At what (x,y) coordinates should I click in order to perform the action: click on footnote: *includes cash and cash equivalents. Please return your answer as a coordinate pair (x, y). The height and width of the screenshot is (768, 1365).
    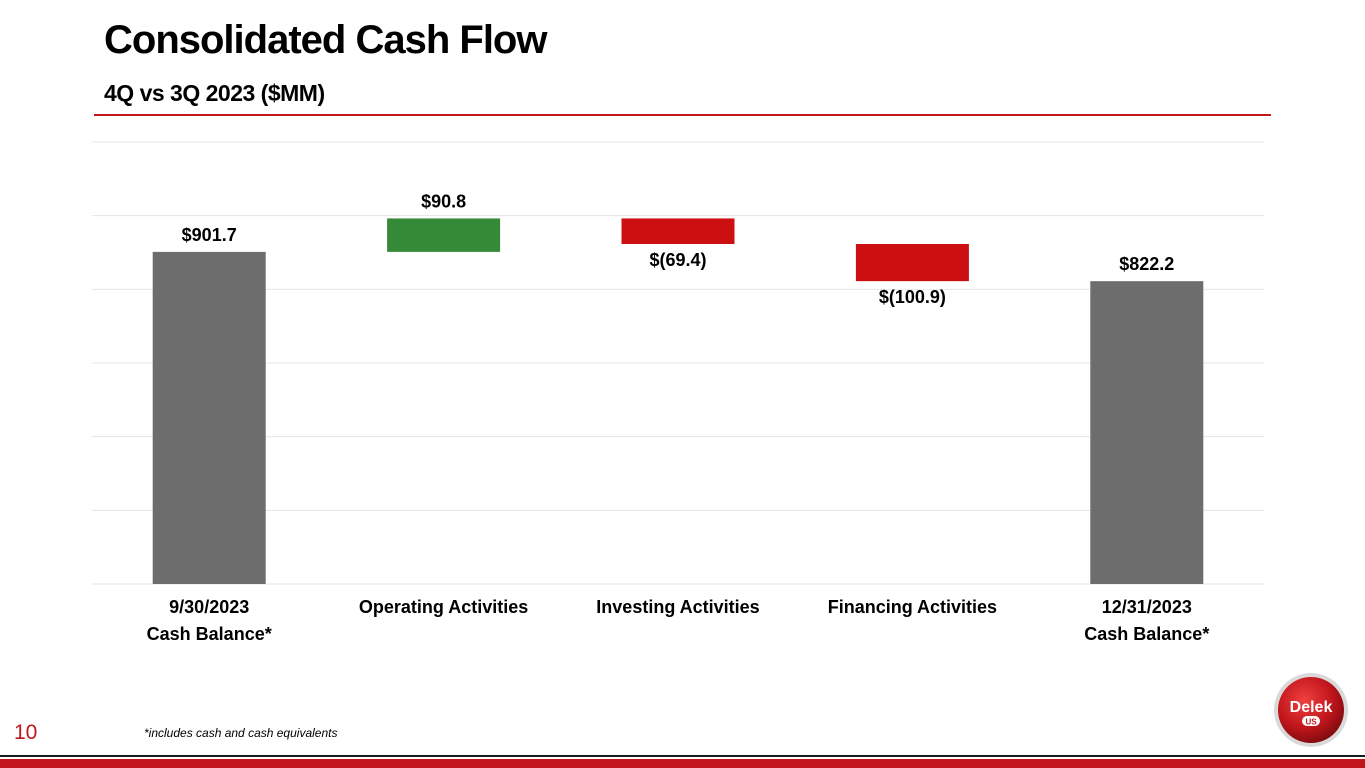
    Looking at the image, I should click on (241, 733).